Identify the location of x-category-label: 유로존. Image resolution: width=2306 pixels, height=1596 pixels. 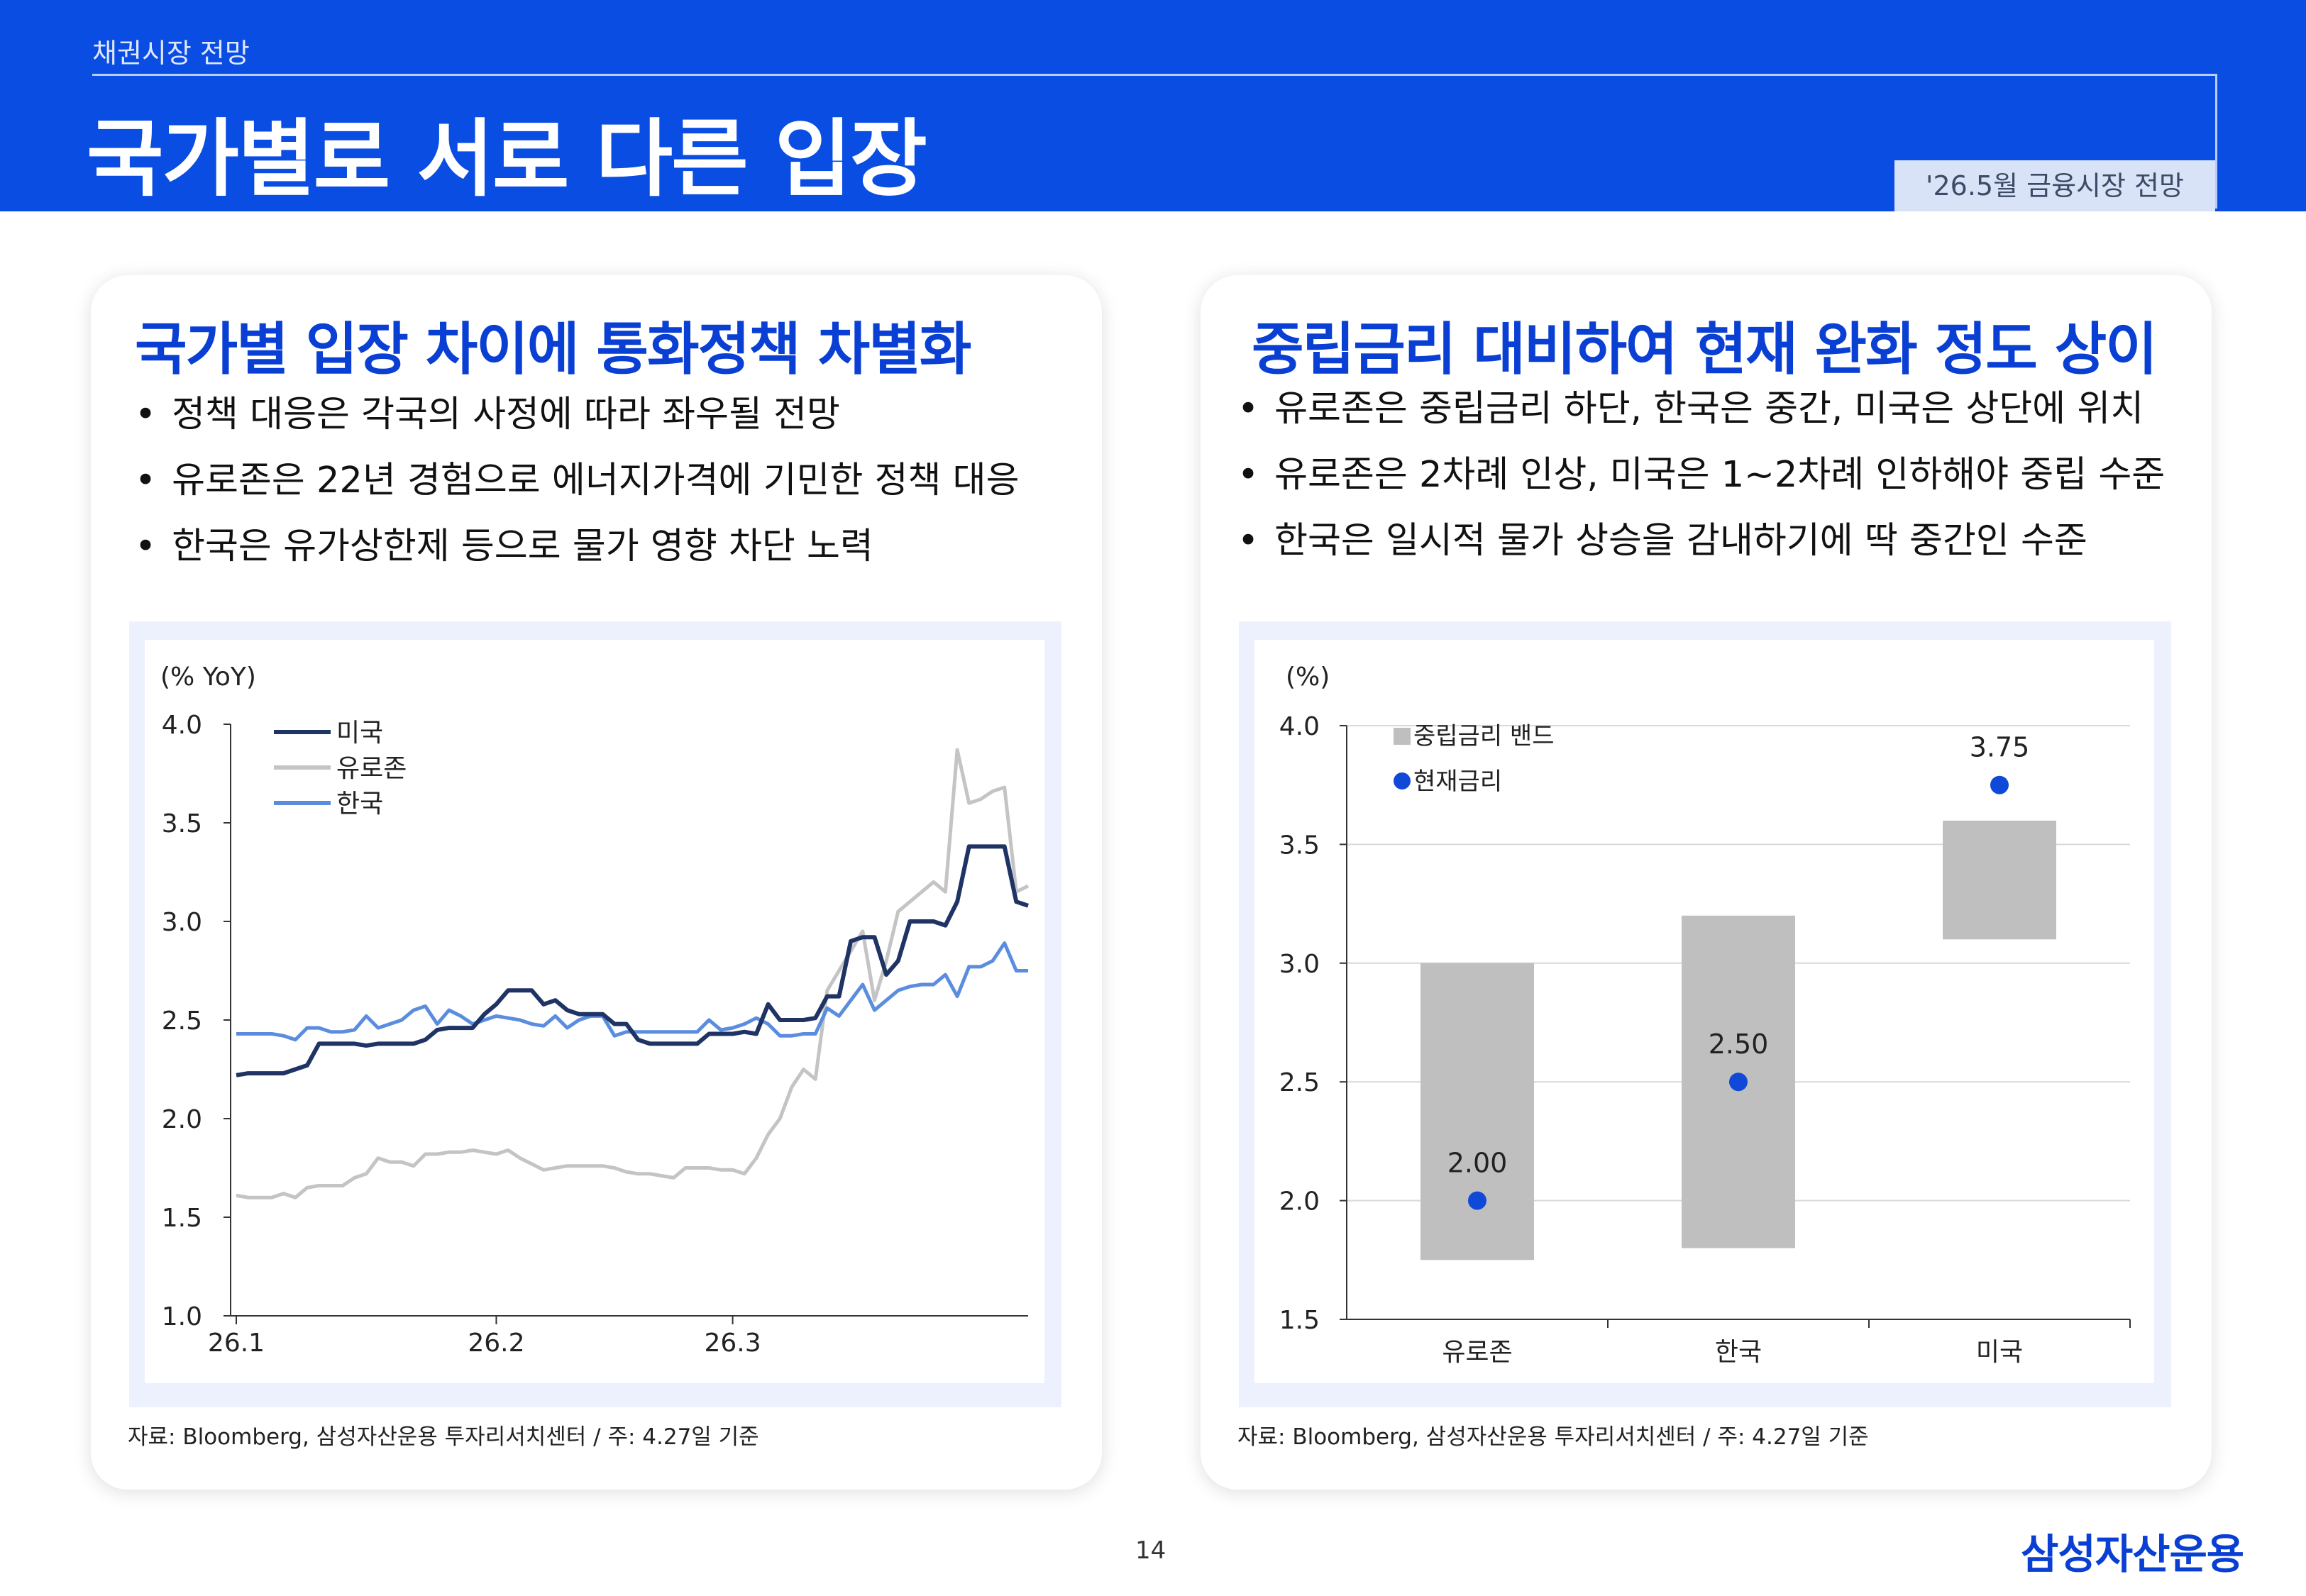
(1477, 1352).